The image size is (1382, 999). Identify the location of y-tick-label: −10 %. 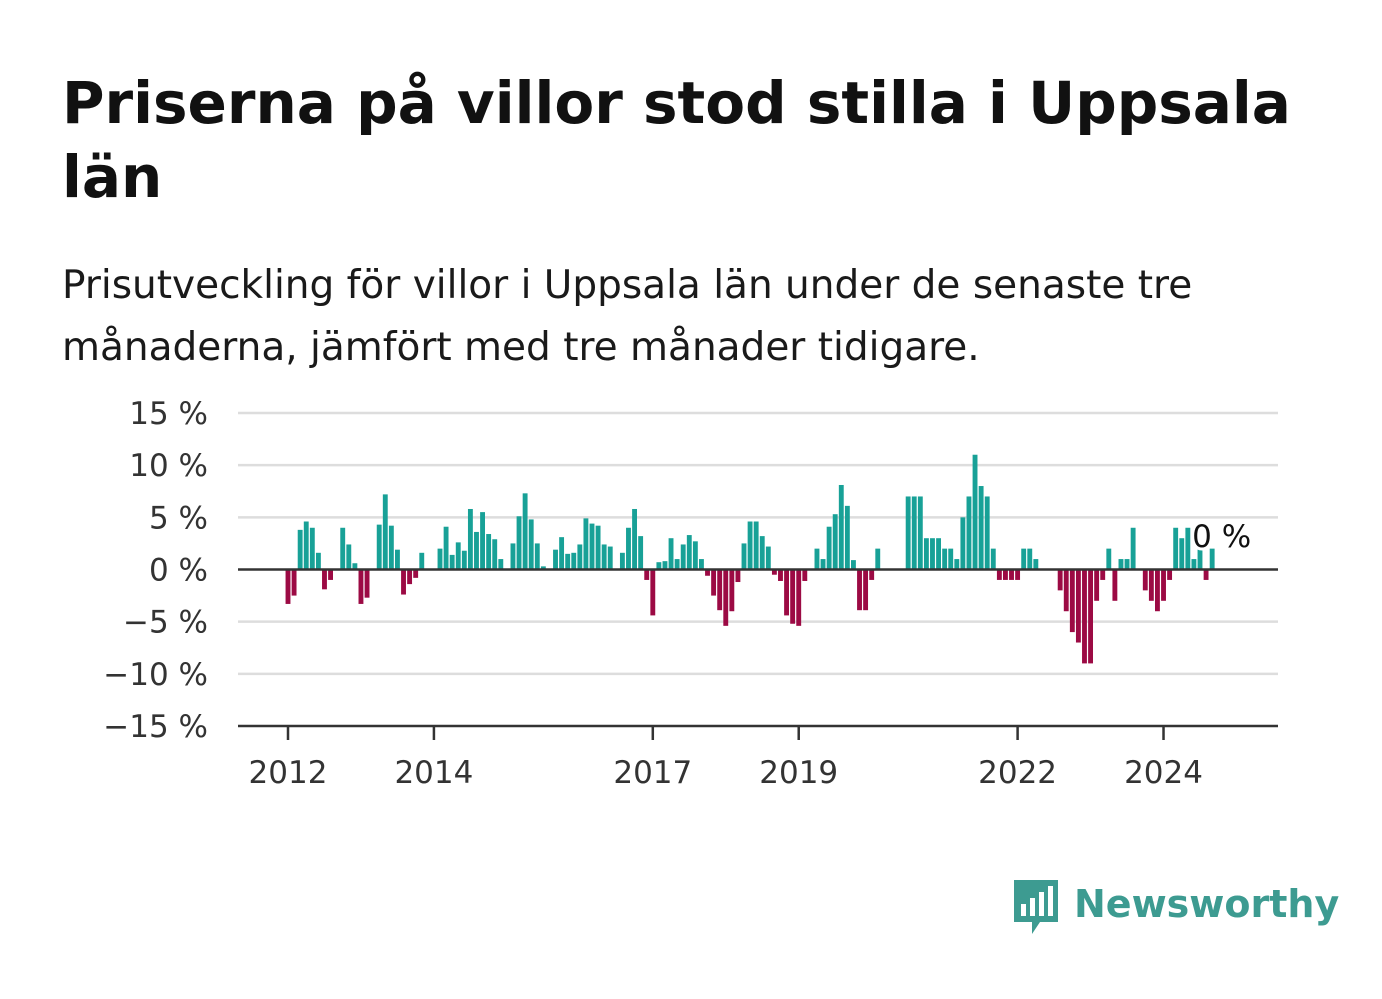
(155, 675).